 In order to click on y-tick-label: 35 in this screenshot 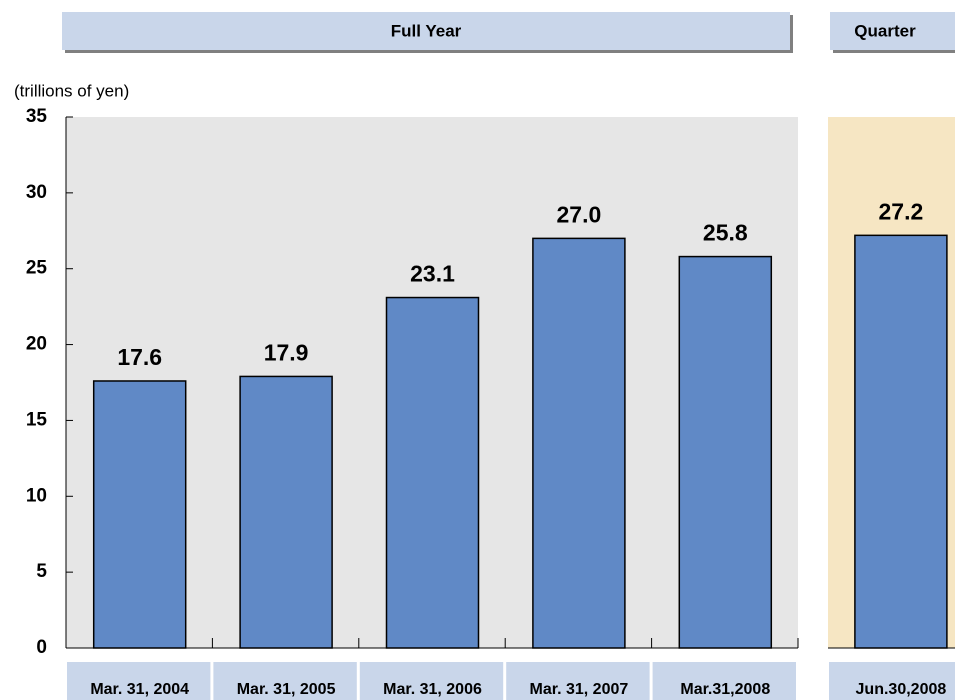, I will do `click(37, 116)`.